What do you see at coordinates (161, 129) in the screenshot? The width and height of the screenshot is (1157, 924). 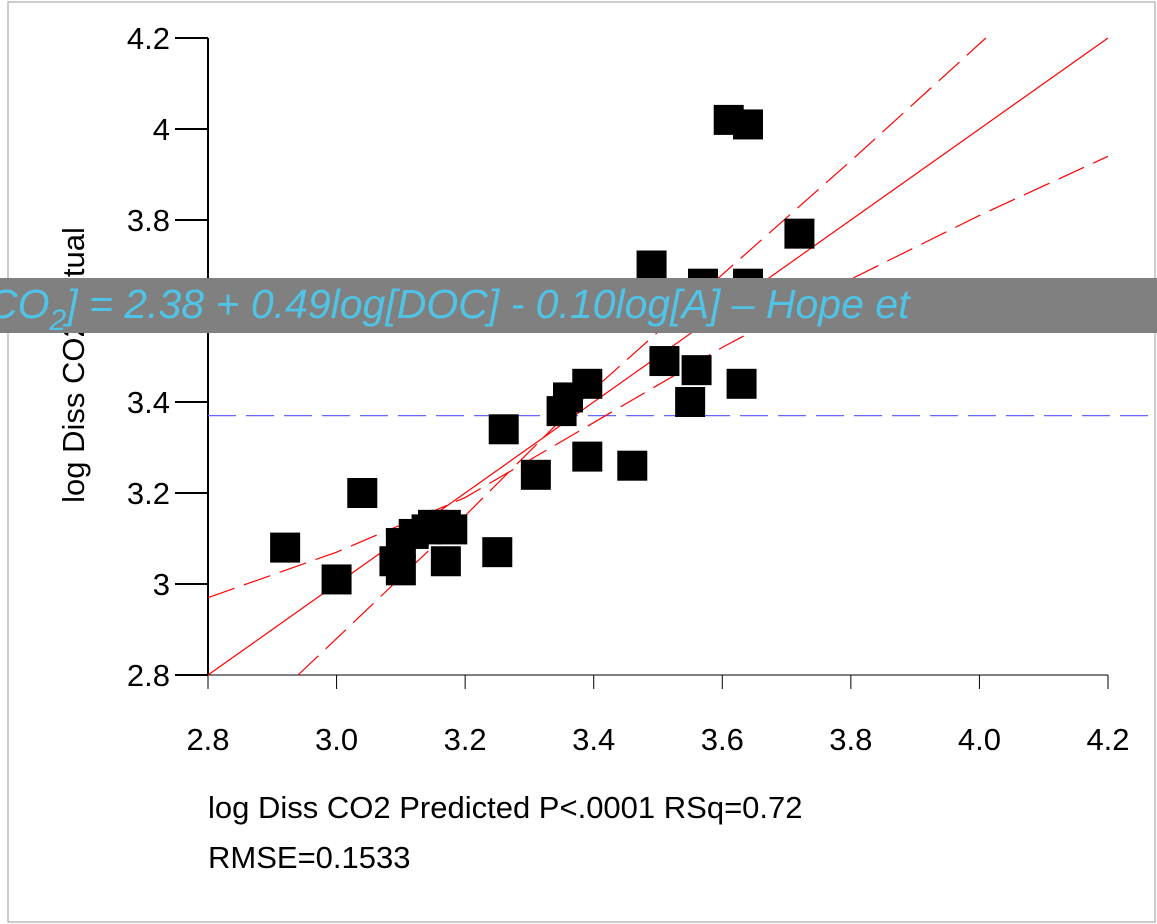 I see `y-tick-label: 4` at bounding box center [161, 129].